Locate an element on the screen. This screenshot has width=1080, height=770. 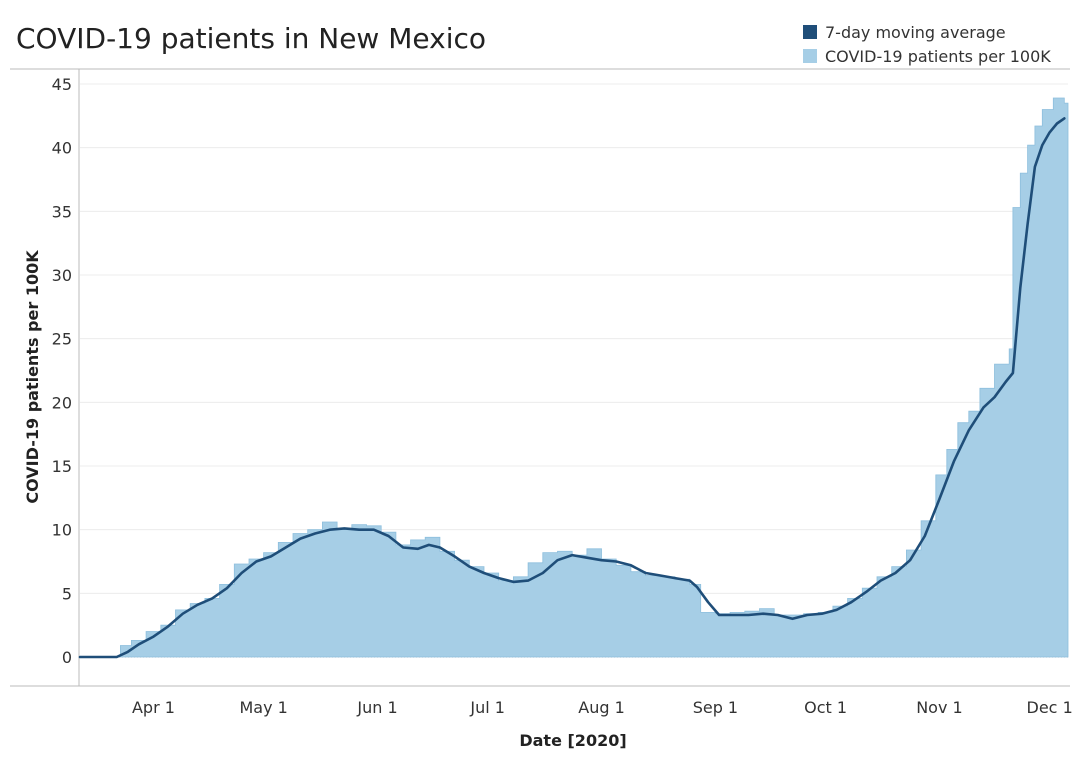
y-tick-20: 20 is located at coordinates (62, 402).